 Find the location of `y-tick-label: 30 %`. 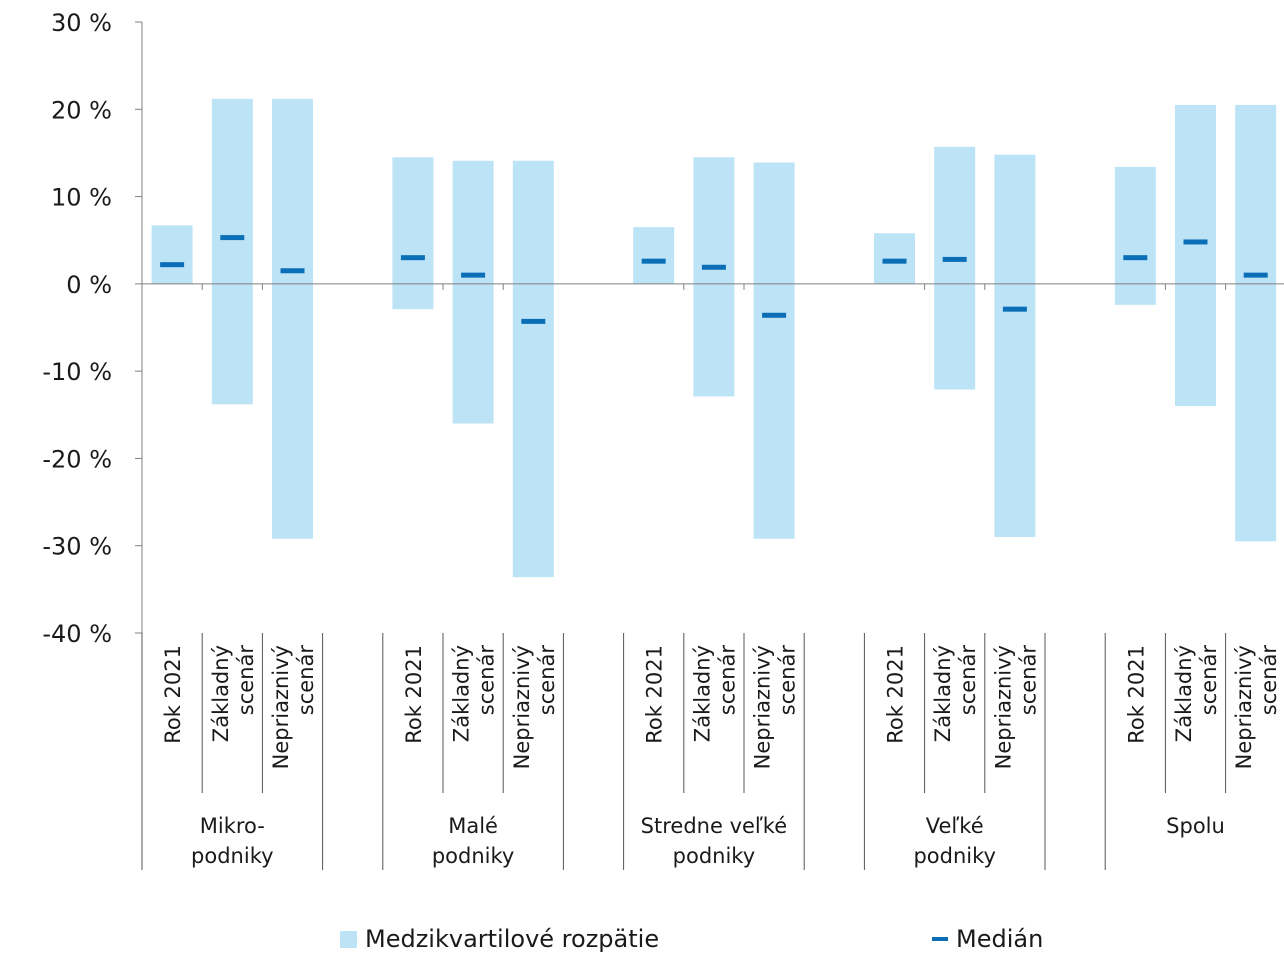

y-tick-label: 30 % is located at coordinates (81, 23).